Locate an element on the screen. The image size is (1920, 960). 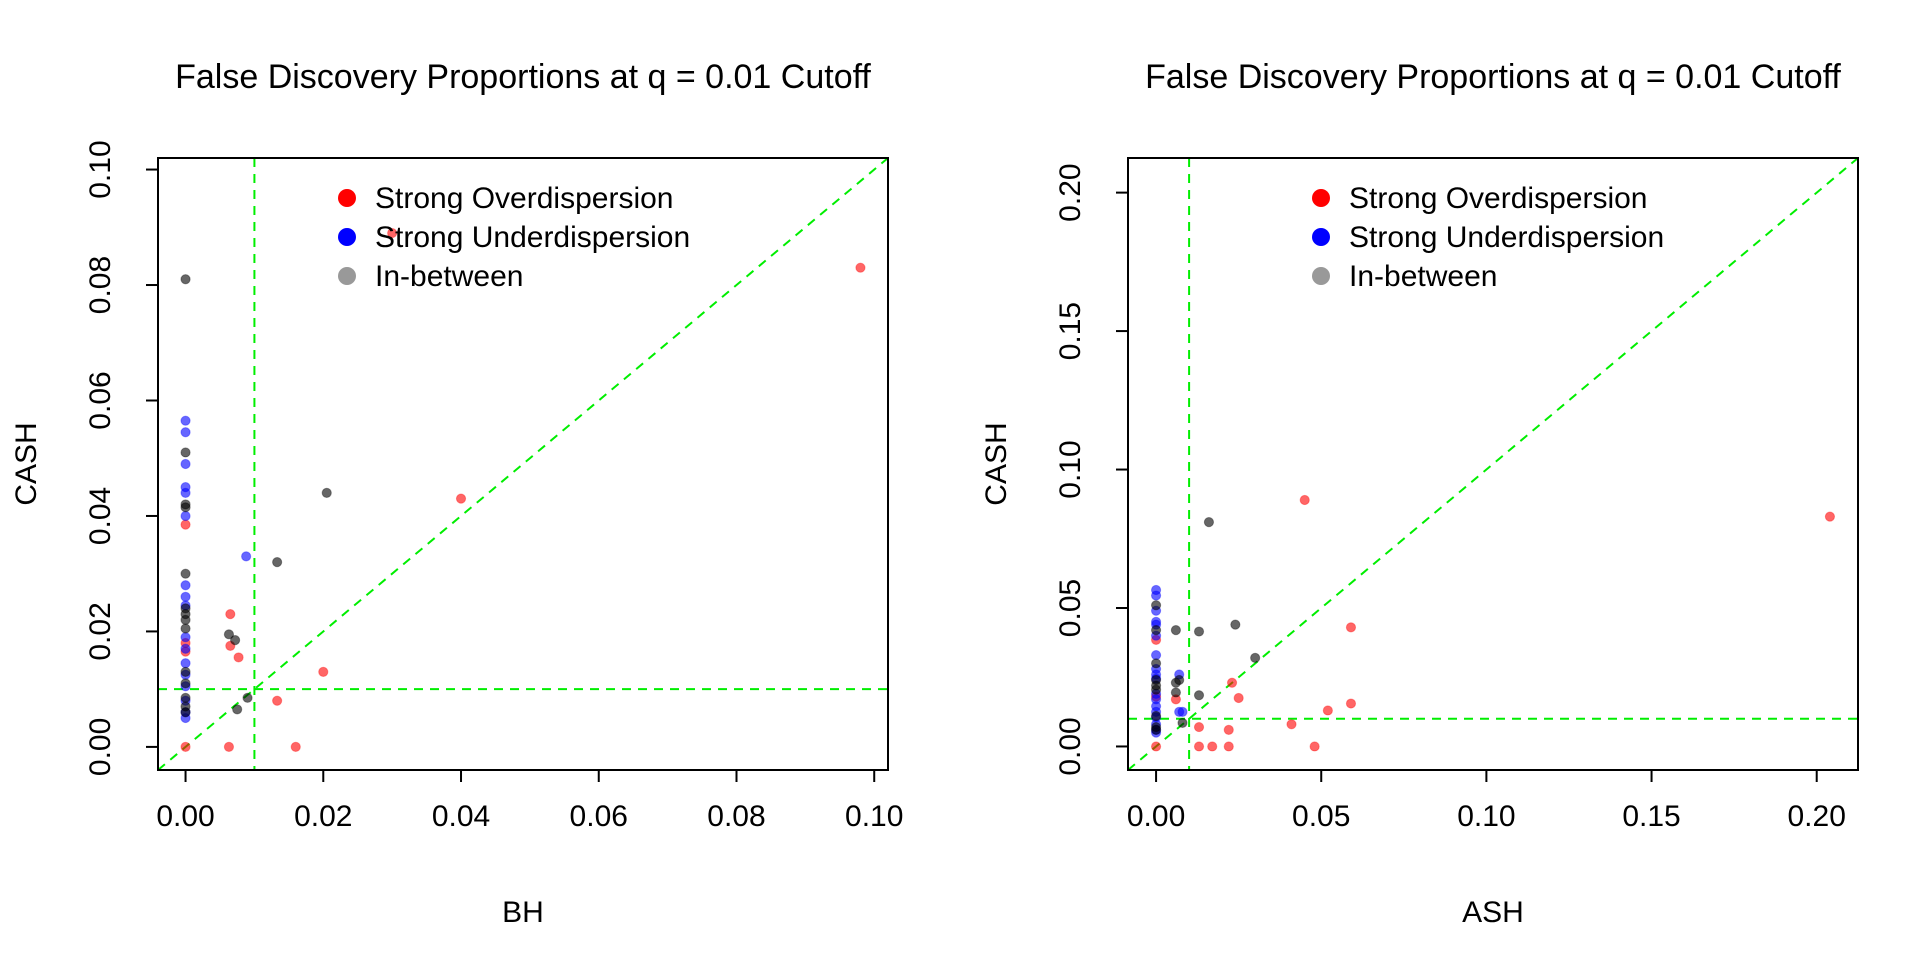
y-tick-label: 0.02 is located at coordinates (100, 631).